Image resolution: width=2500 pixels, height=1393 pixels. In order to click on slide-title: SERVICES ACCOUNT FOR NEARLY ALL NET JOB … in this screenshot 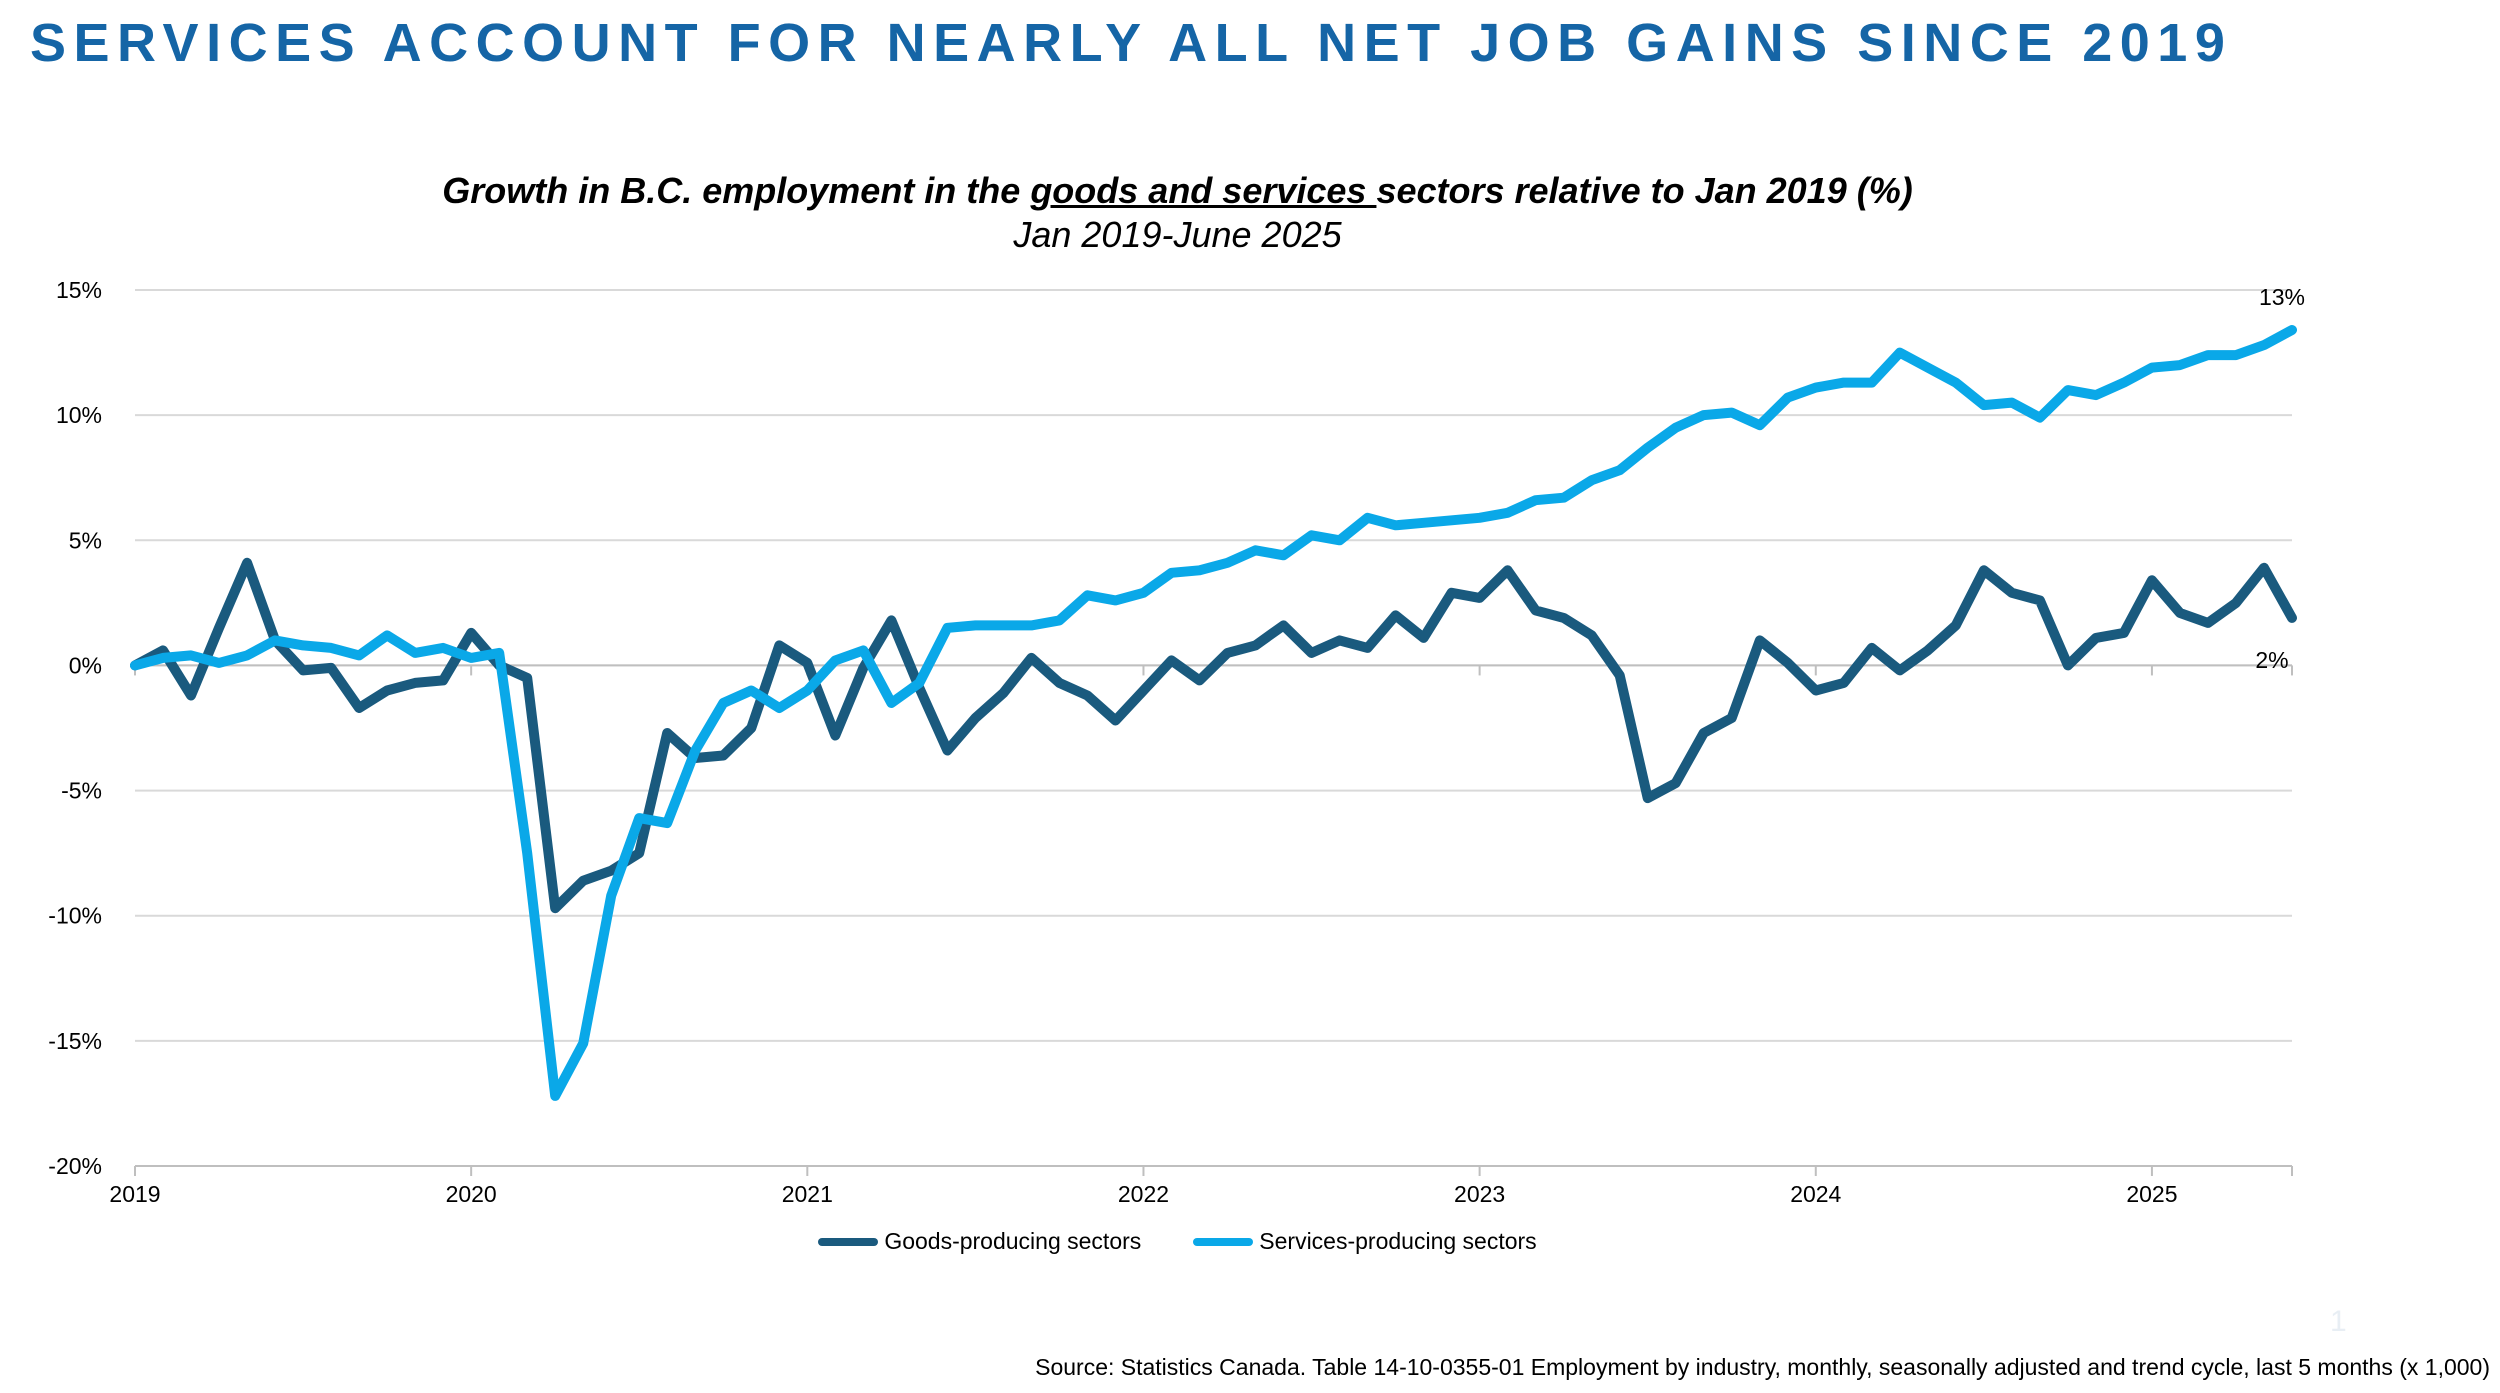, I will do `click(1131, 43)`.